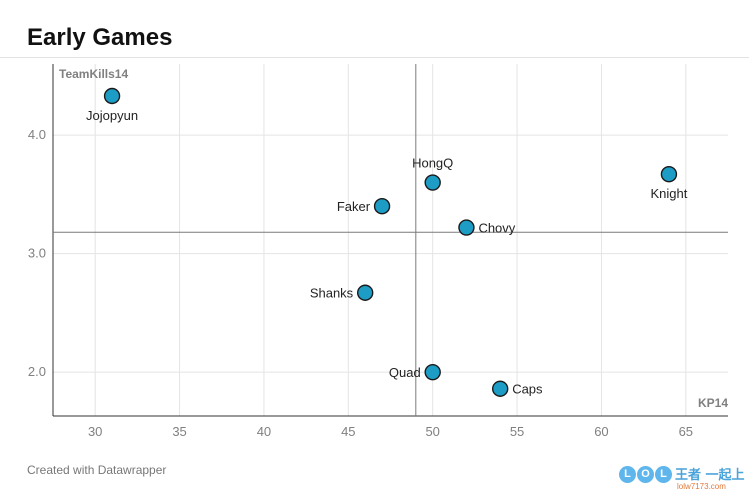  I want to click on x-tick-label: 45, so click(348, 431).